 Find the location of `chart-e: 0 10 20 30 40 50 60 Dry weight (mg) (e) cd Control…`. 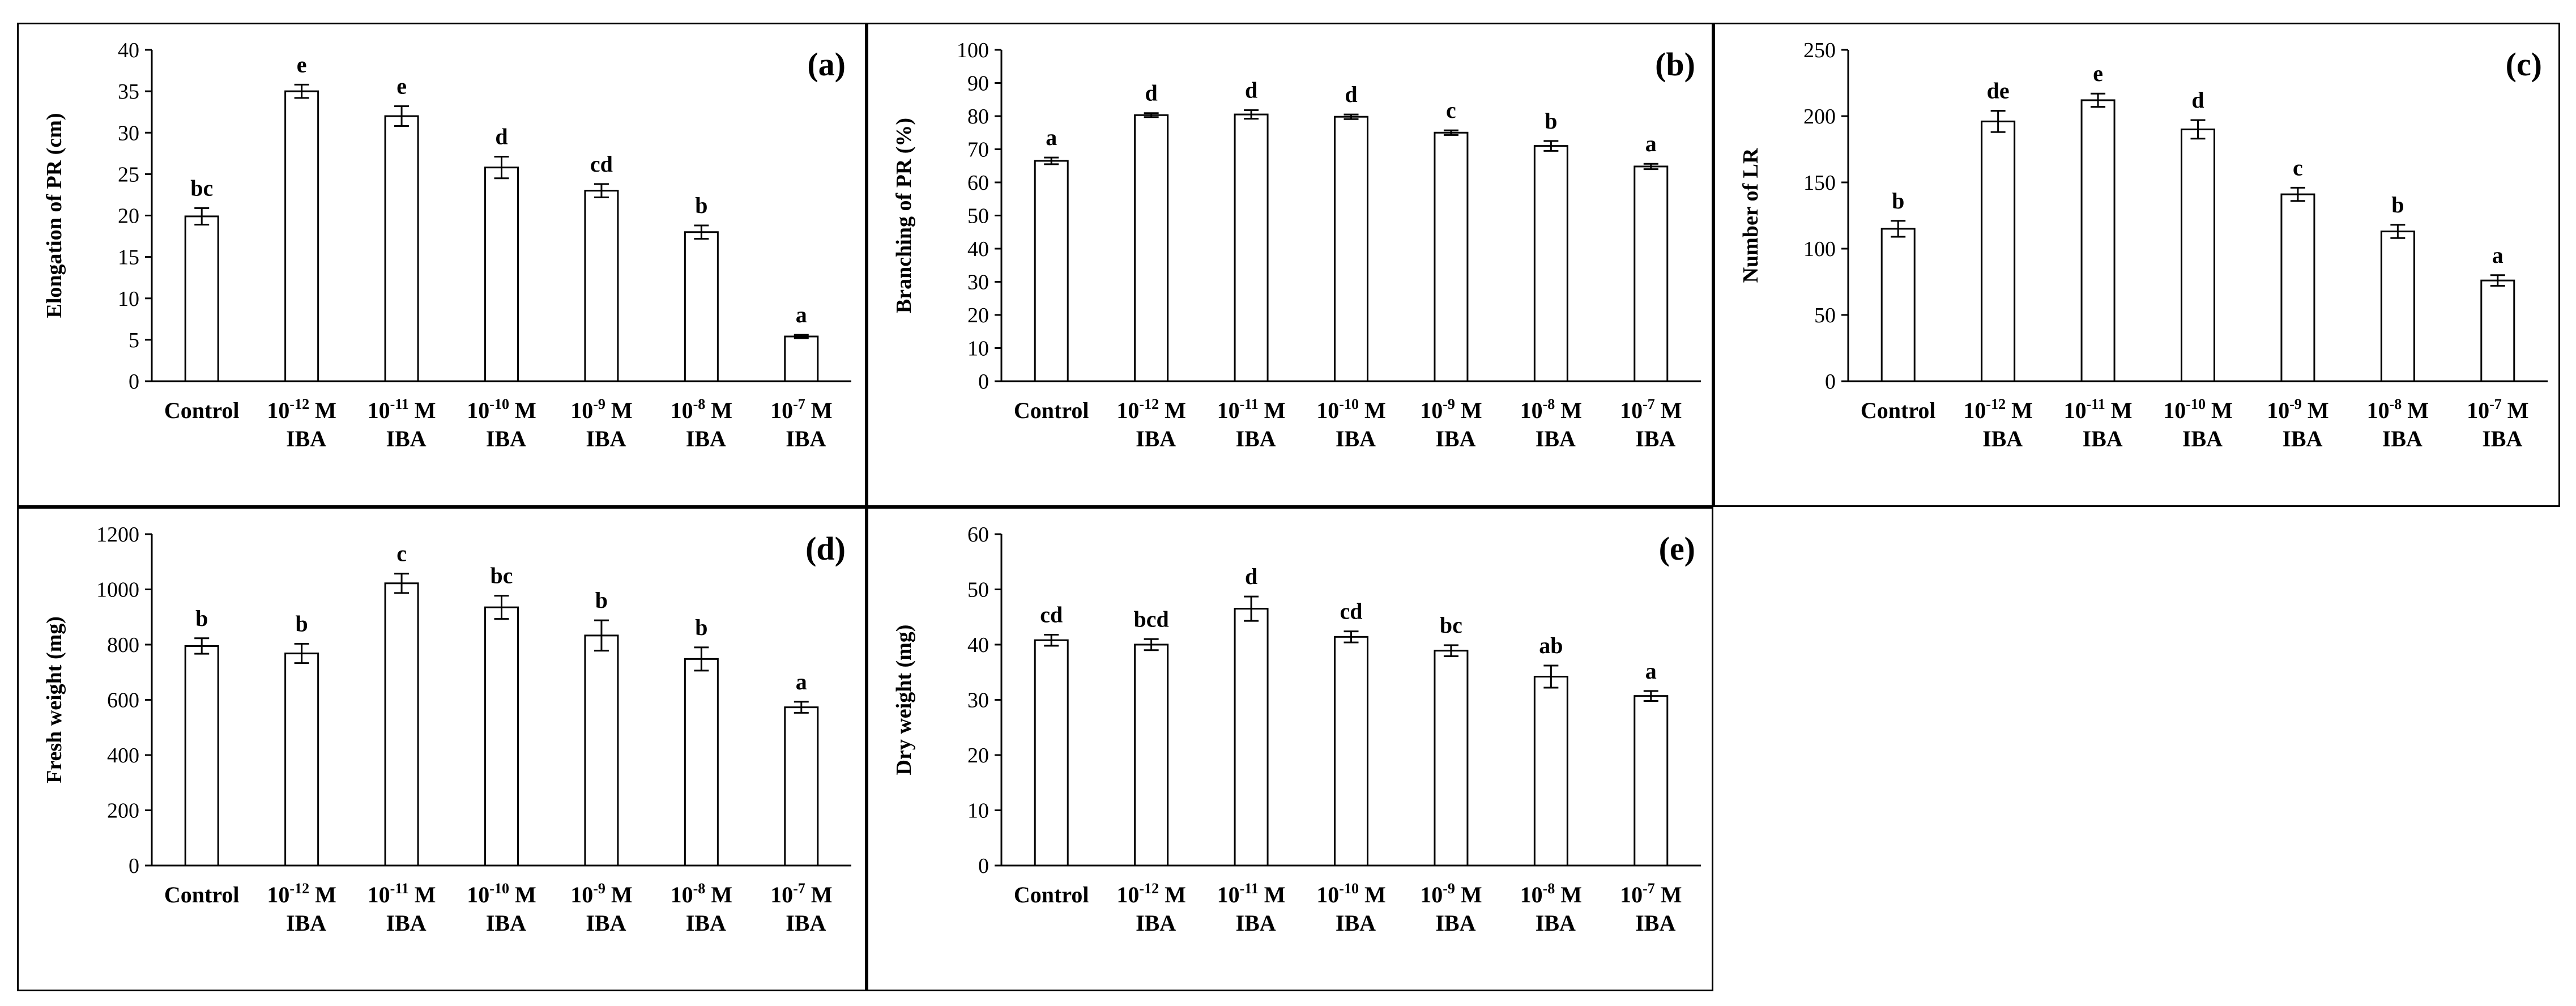

chart-e: 0 10 20 30 40 50 60 Dry weight (mg) (e) cd Control… is located at coordinates (1296, 729).